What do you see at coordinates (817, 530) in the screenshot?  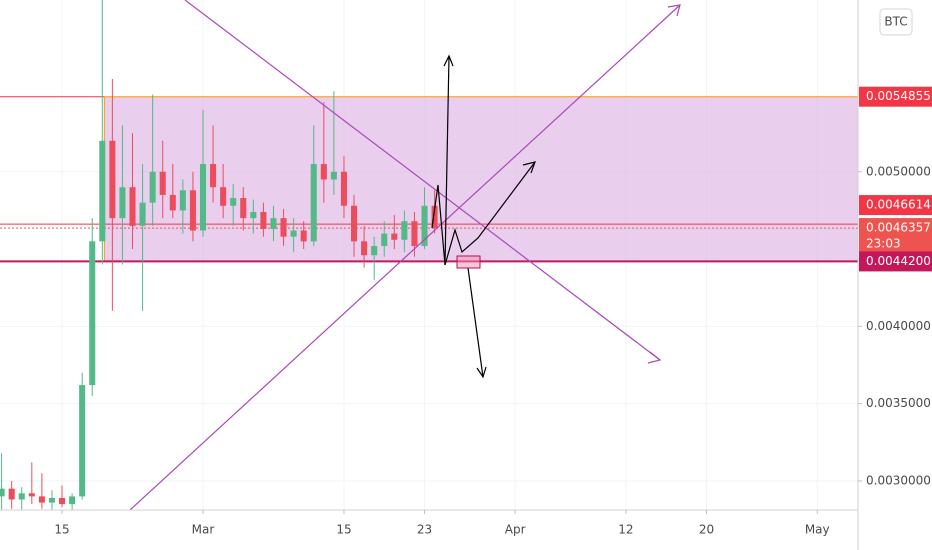 I see `x-tick-label: May` at bounding box center [817, 530].